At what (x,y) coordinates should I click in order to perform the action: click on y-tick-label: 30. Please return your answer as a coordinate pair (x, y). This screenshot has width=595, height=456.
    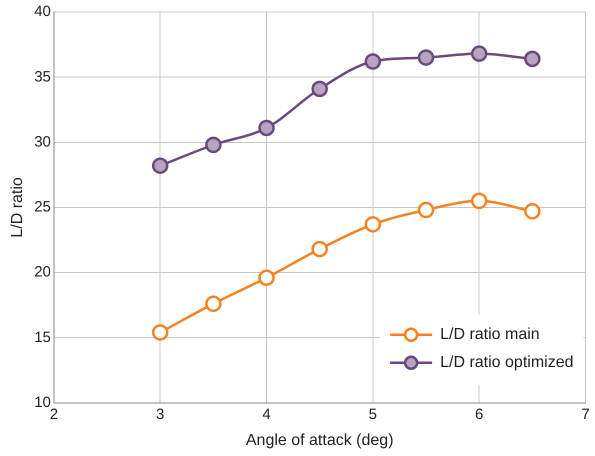
    Looking at the image, I should click on (42, 141).